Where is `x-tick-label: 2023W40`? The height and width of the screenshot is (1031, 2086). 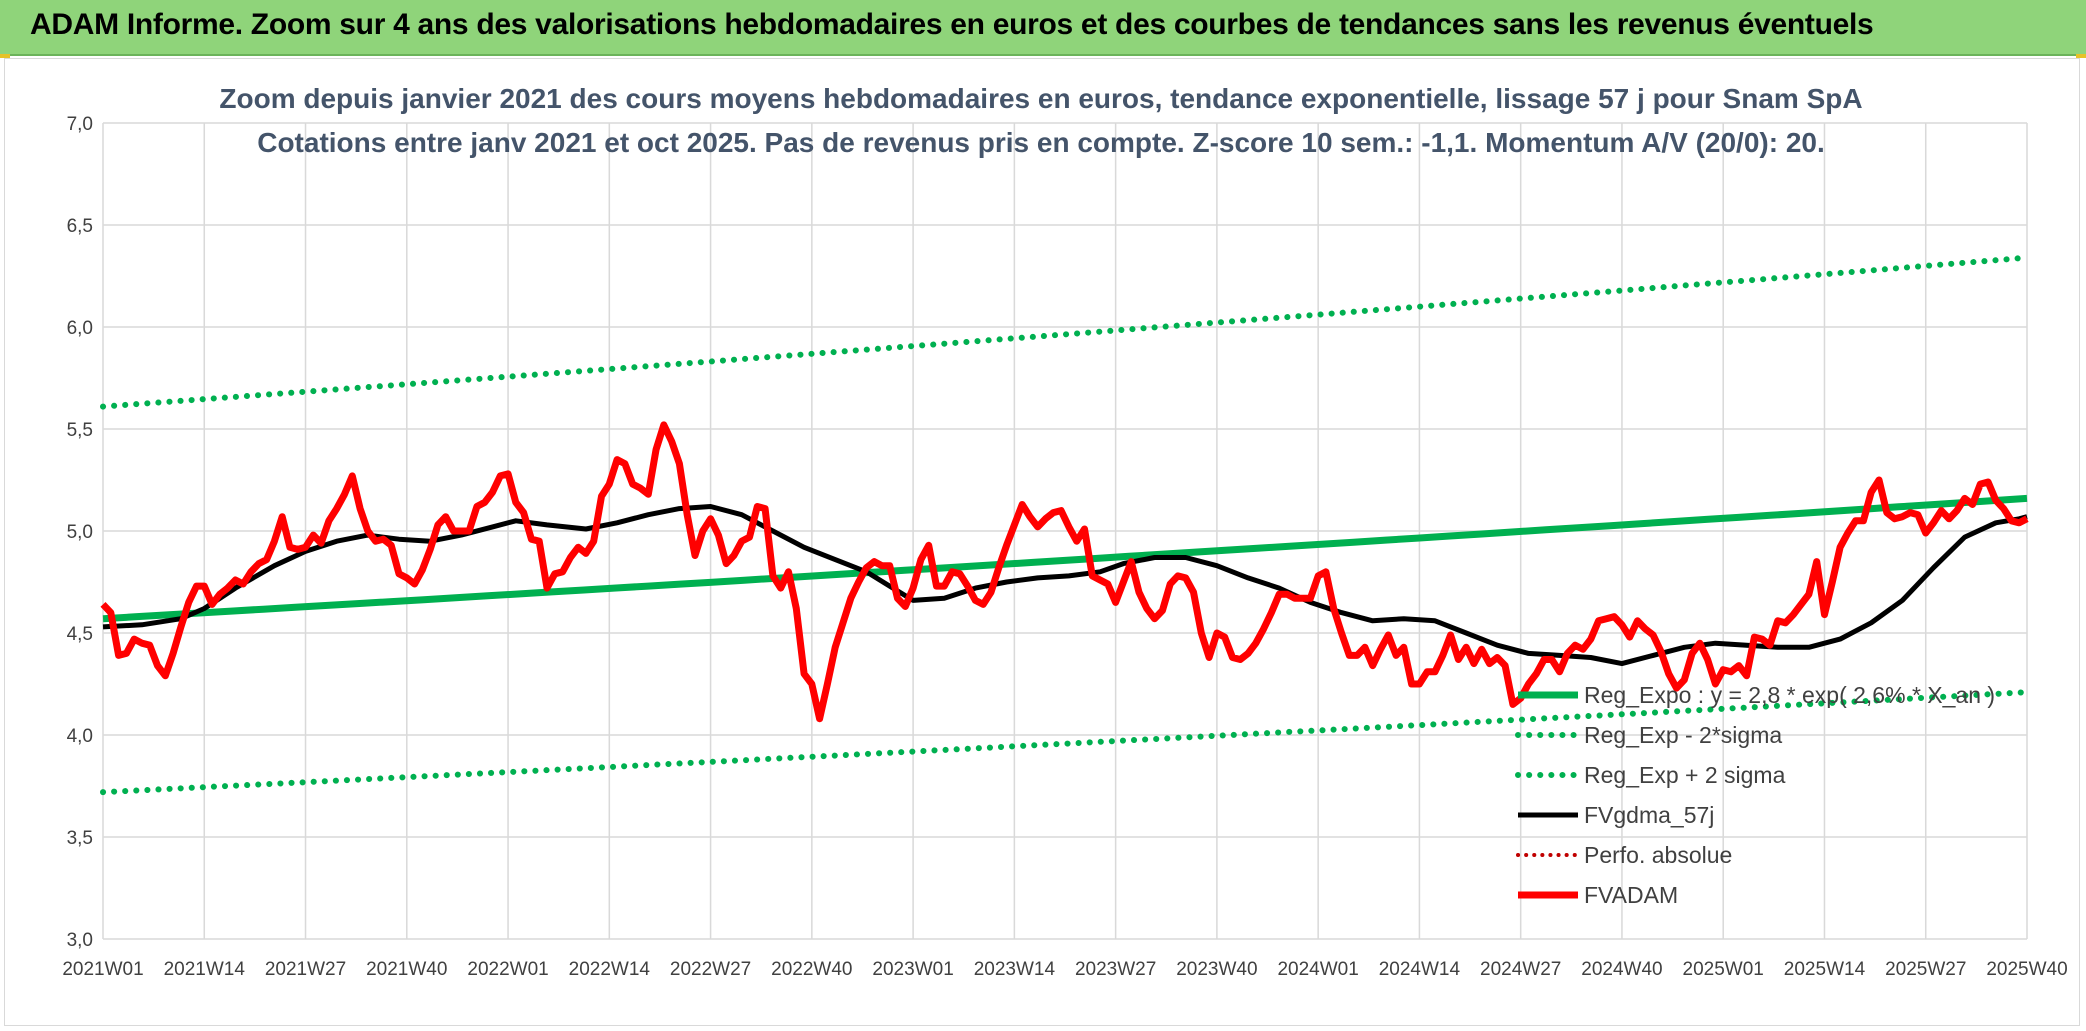
x-tick-label: 2023W40 is located at coordinates (1216, 969).